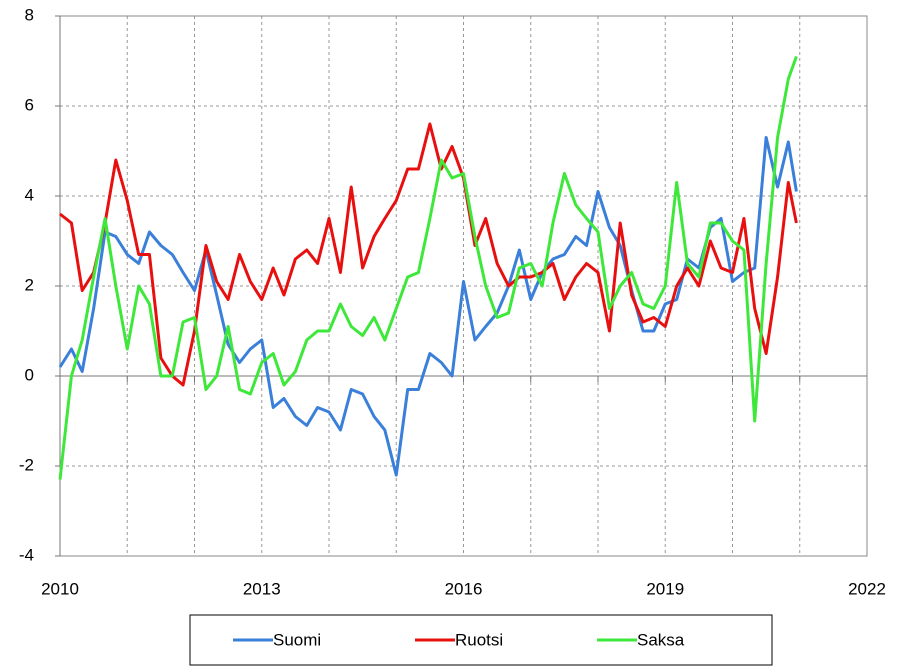 The width and height of the screenshot is (897, 668). Describe the element at coordinates (26, 464) in the screenshot. I see `y-tick-label: -2` at that location.